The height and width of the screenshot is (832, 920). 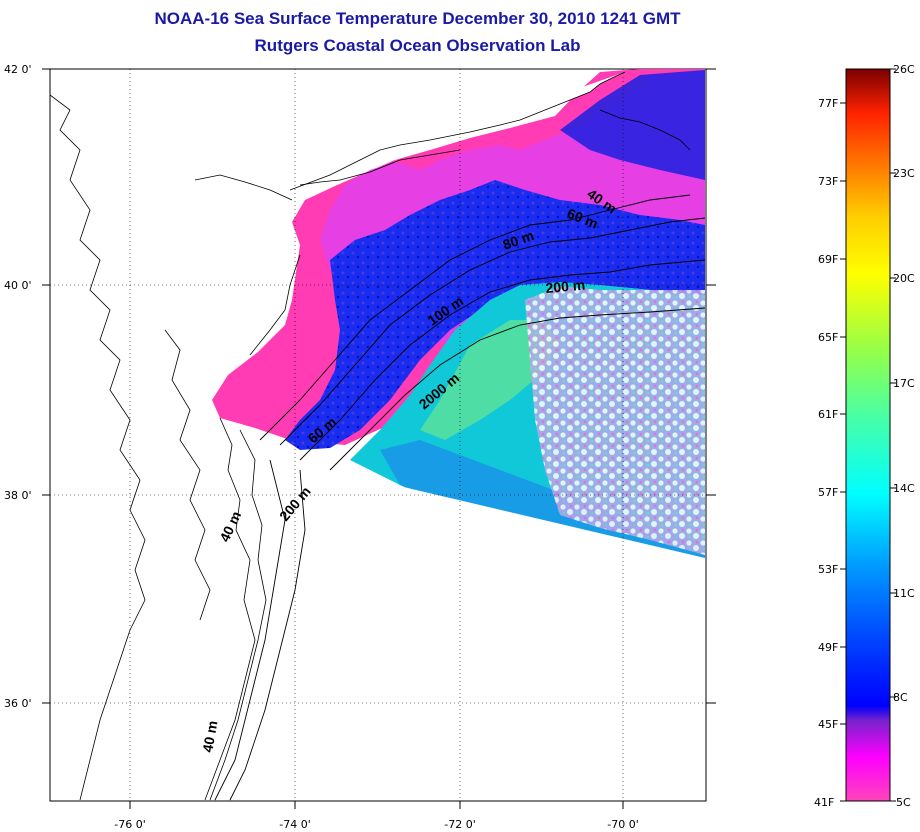 I want to click on colorbar-c-label: 17C, so click(x=904, y=383).